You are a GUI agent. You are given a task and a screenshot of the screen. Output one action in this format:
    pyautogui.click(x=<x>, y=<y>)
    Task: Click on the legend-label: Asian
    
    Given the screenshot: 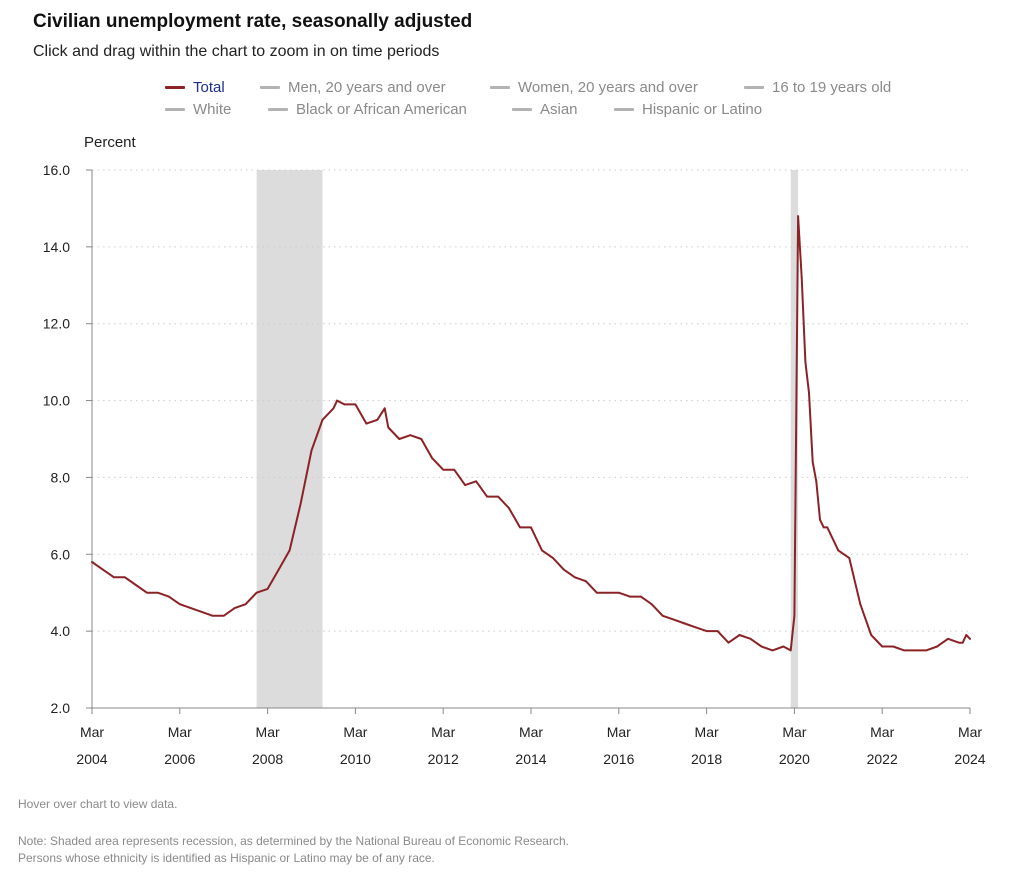 What is the action you would take?
    pyautogui.click(x=559, y=109)
    